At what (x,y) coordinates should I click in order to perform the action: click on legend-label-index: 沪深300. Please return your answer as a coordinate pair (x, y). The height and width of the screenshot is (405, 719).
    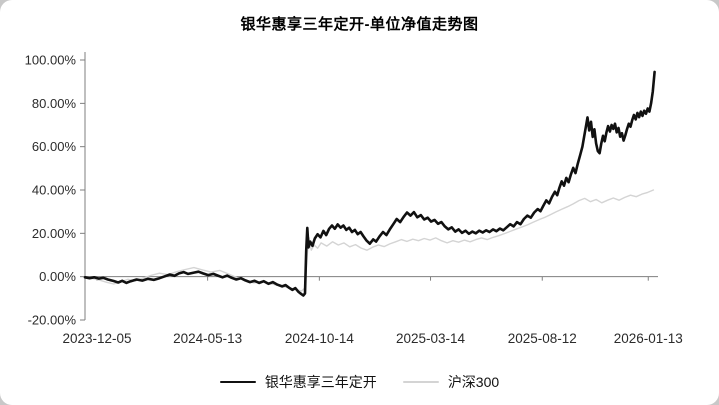
    Looking at the image, I should click on (473, 382).